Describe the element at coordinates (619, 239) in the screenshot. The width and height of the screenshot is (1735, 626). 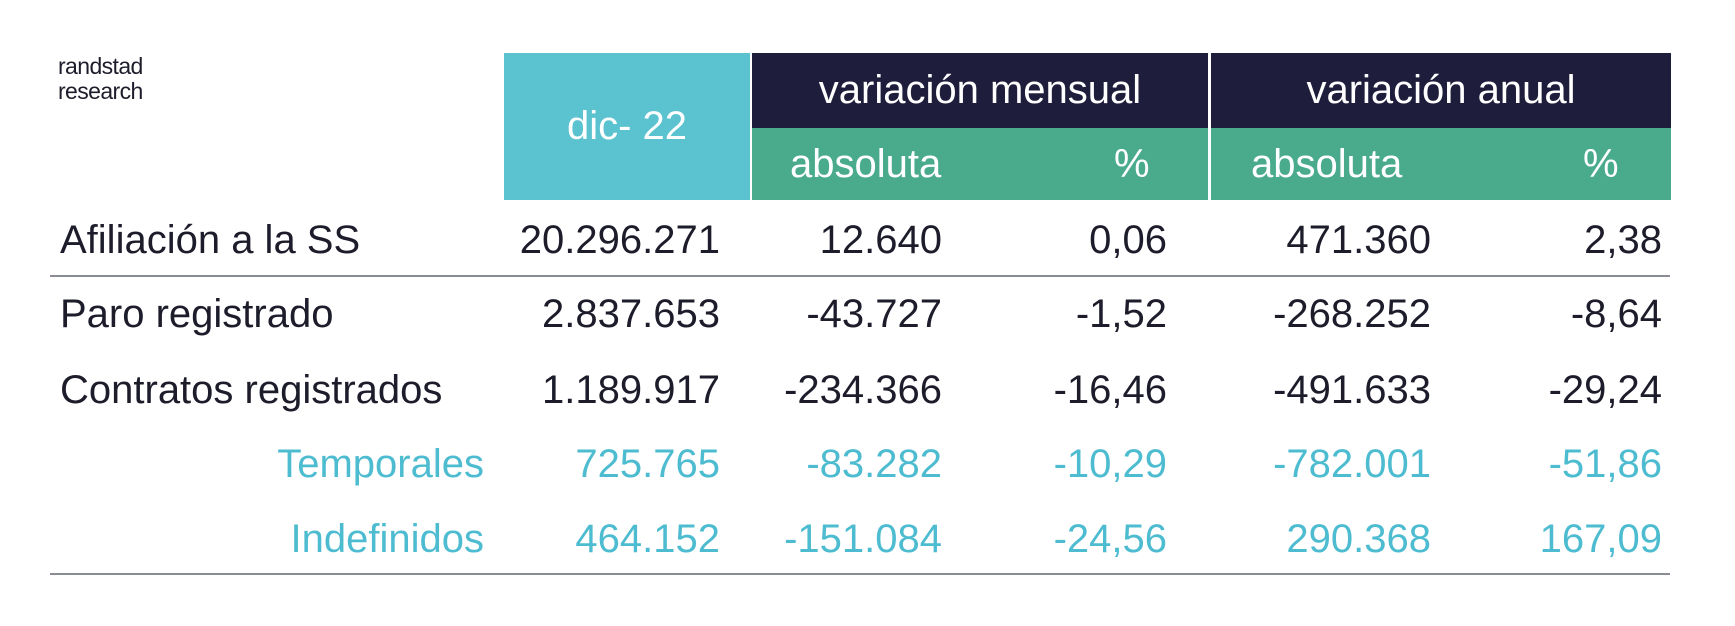
I see `cell-value: 20.296.271` at that location.